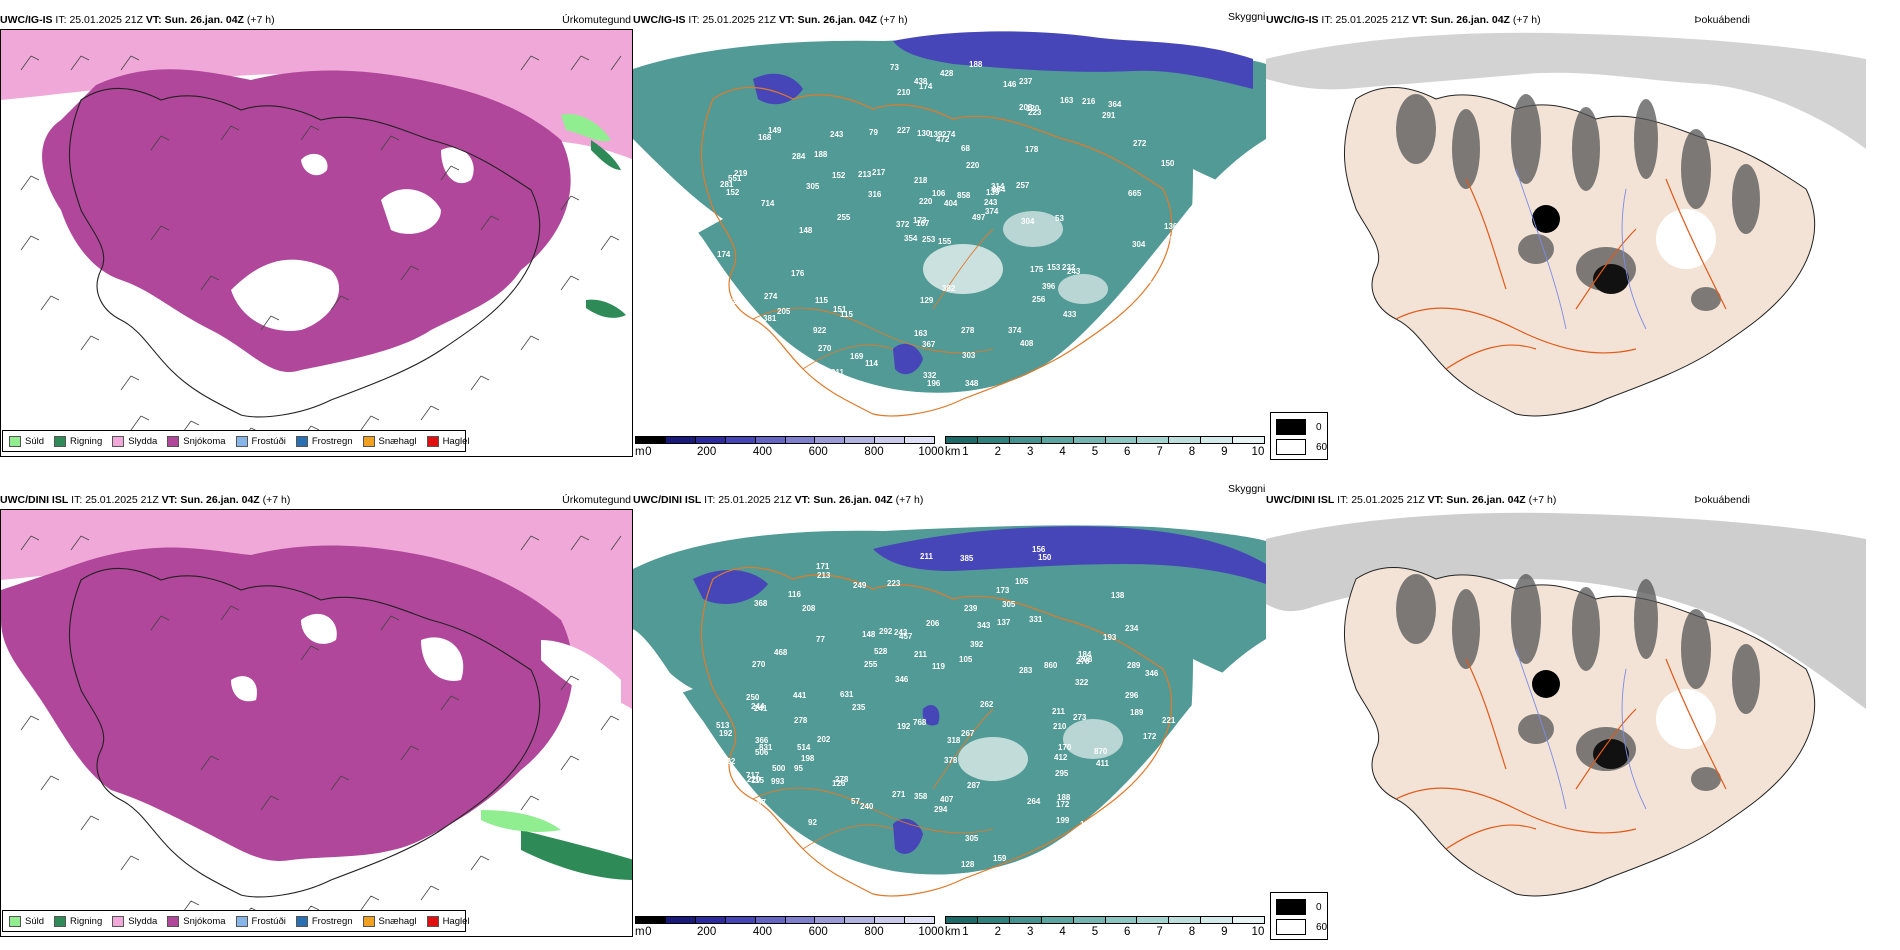  Describe the element at coordinates (753, 697) in the screenshot. I see `cloudbase-value: 250` at that location.